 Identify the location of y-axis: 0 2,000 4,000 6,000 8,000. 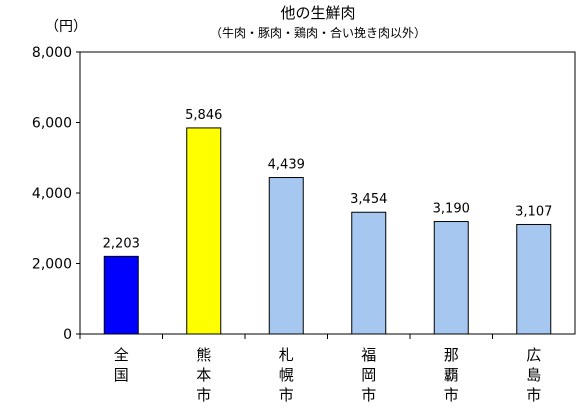
(56, 194).